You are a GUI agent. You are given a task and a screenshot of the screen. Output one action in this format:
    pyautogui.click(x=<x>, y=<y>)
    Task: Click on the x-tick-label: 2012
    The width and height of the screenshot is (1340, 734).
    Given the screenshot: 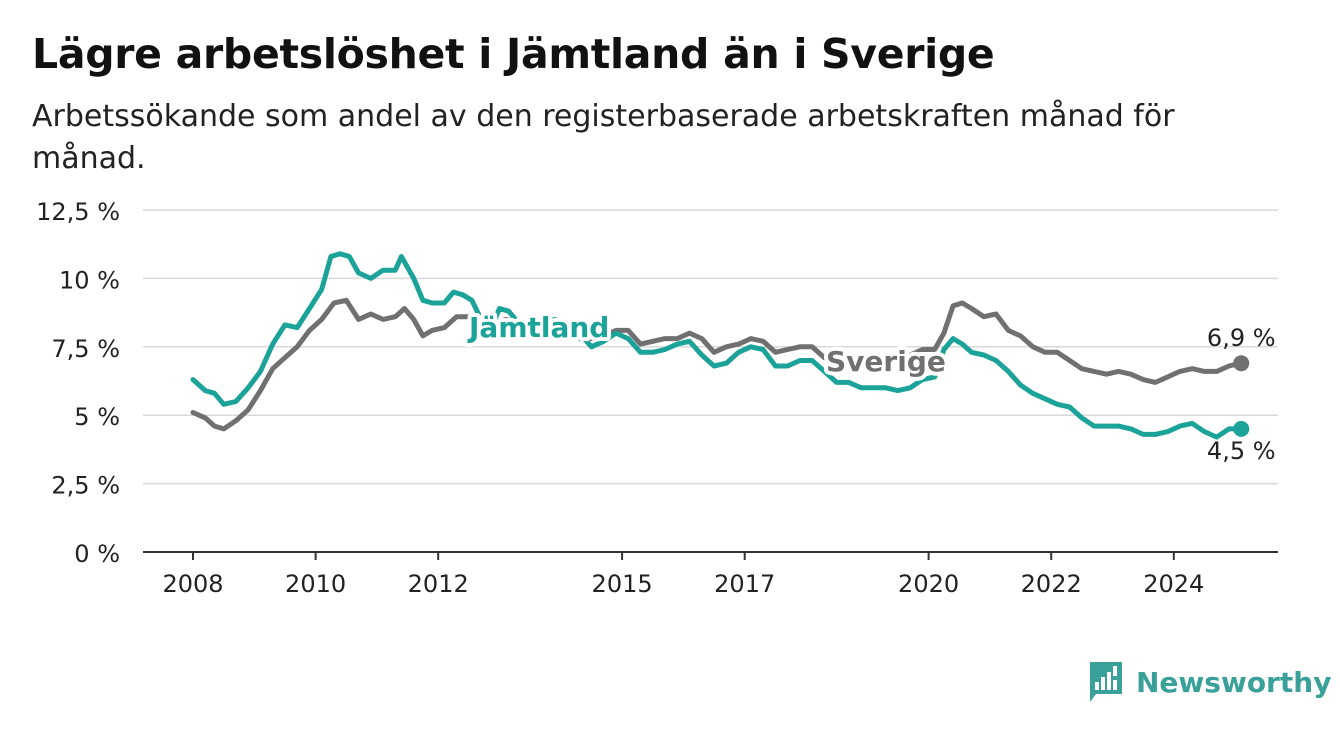 What is the action you would take?
    pyautogui.click(x=438, y=584)
    